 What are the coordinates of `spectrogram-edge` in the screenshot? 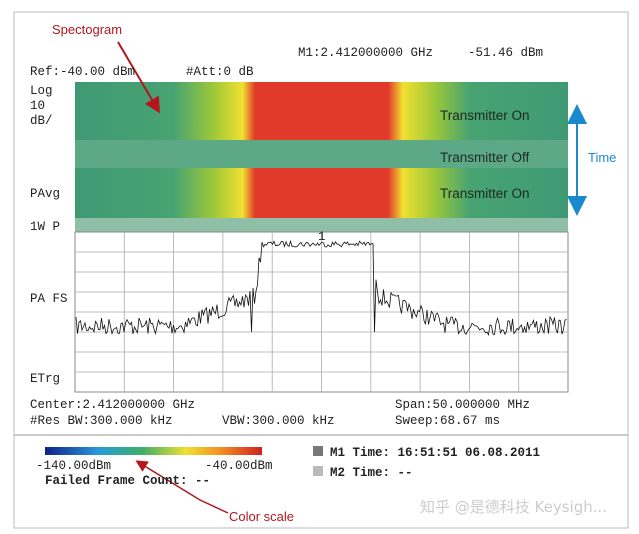 It's located at (321, 225).